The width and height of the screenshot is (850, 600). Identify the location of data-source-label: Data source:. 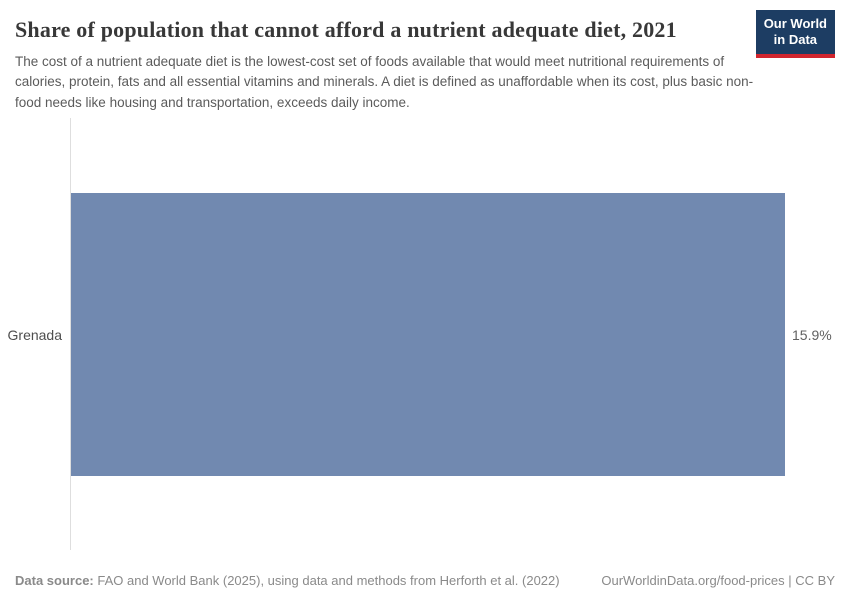
(54, 580).